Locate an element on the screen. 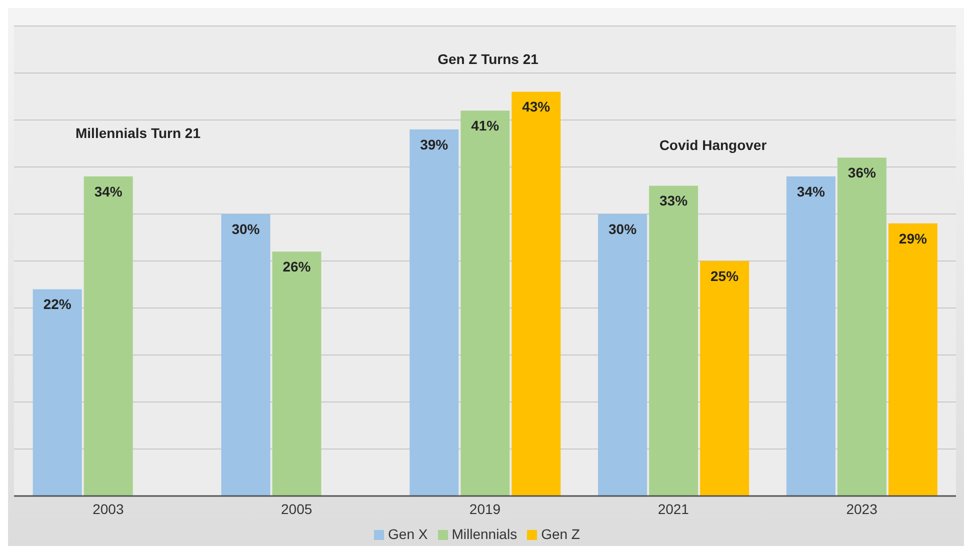 The image size is (972, 554). data-label: 43% is located at coordinates (536, 106).